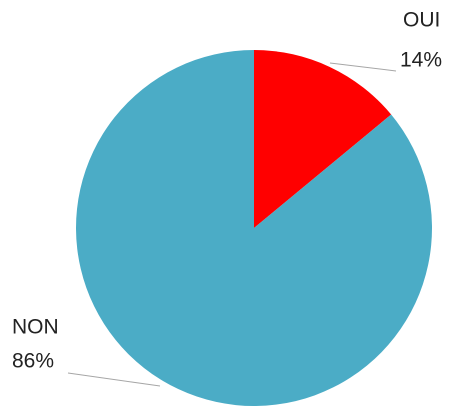 The image size is (451, 408). Describe the element at coordinates (323, 139) in the screenshot. I see `pie-slice` at that location.